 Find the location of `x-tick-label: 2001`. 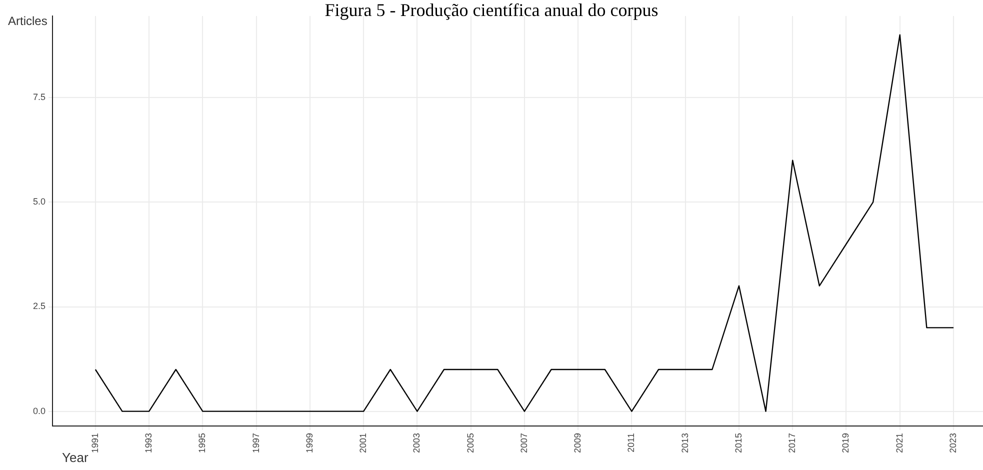

x-tick-label: 2001 is located at coordinates (363, 443).